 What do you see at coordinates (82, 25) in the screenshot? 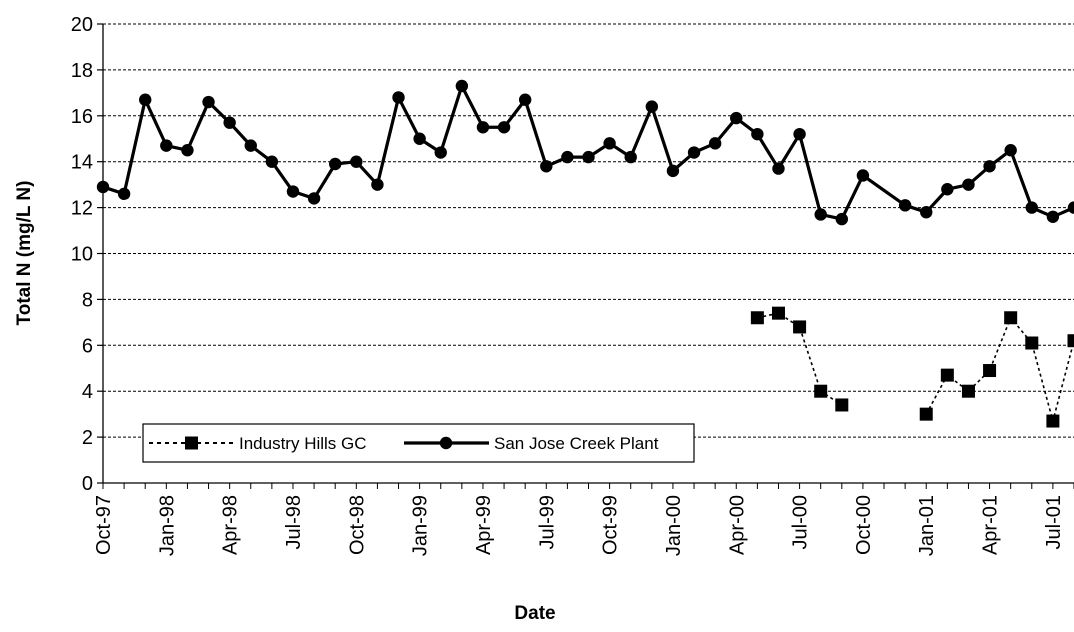
I see `y-tick-label: 20` at bounding box center [82, 25].